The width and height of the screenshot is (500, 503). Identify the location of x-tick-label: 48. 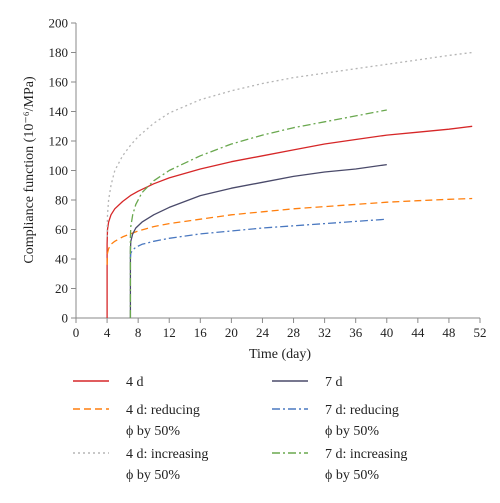
(448, 332).